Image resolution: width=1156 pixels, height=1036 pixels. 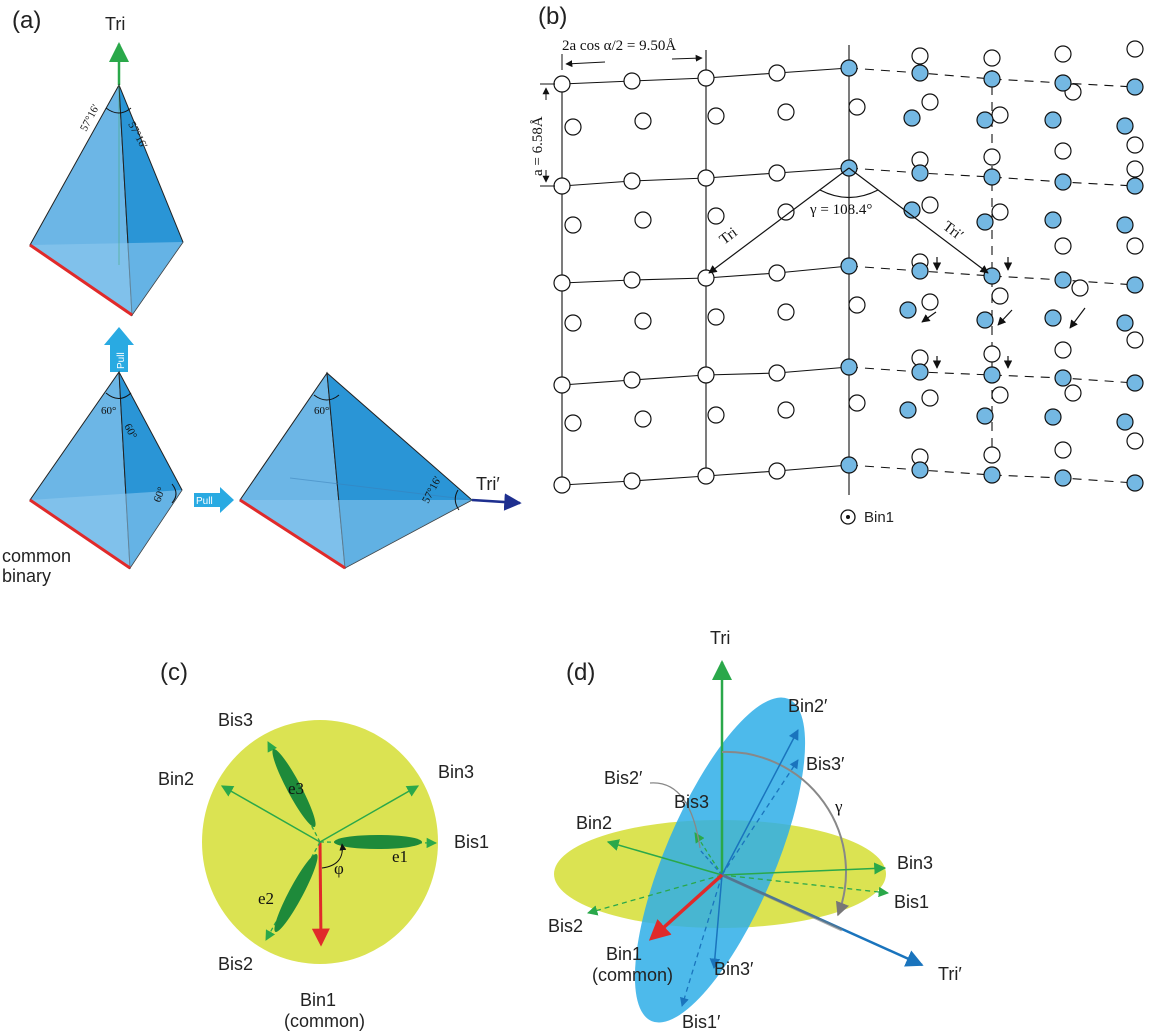 I want to click on e1-petal, so click(x=378, y=842).